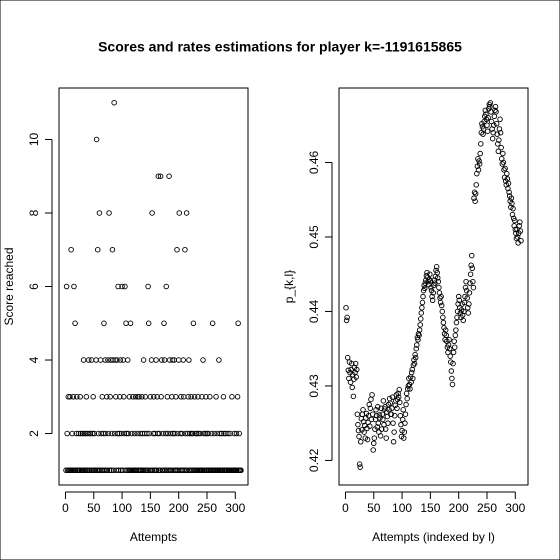  I want to click on x-tick-label: 200, so click(459, 508).